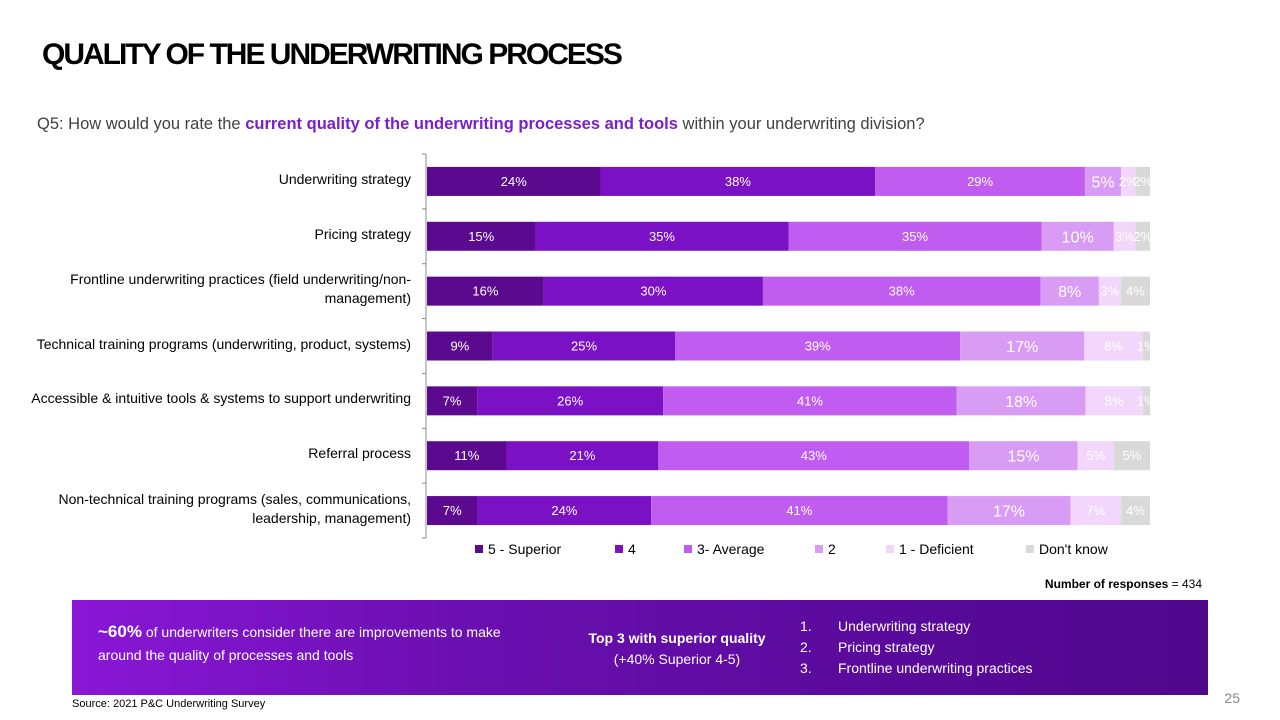 This screenshot has height=720, width=1280. I want to click on stat-percent: ~60%, so click(120, 631).